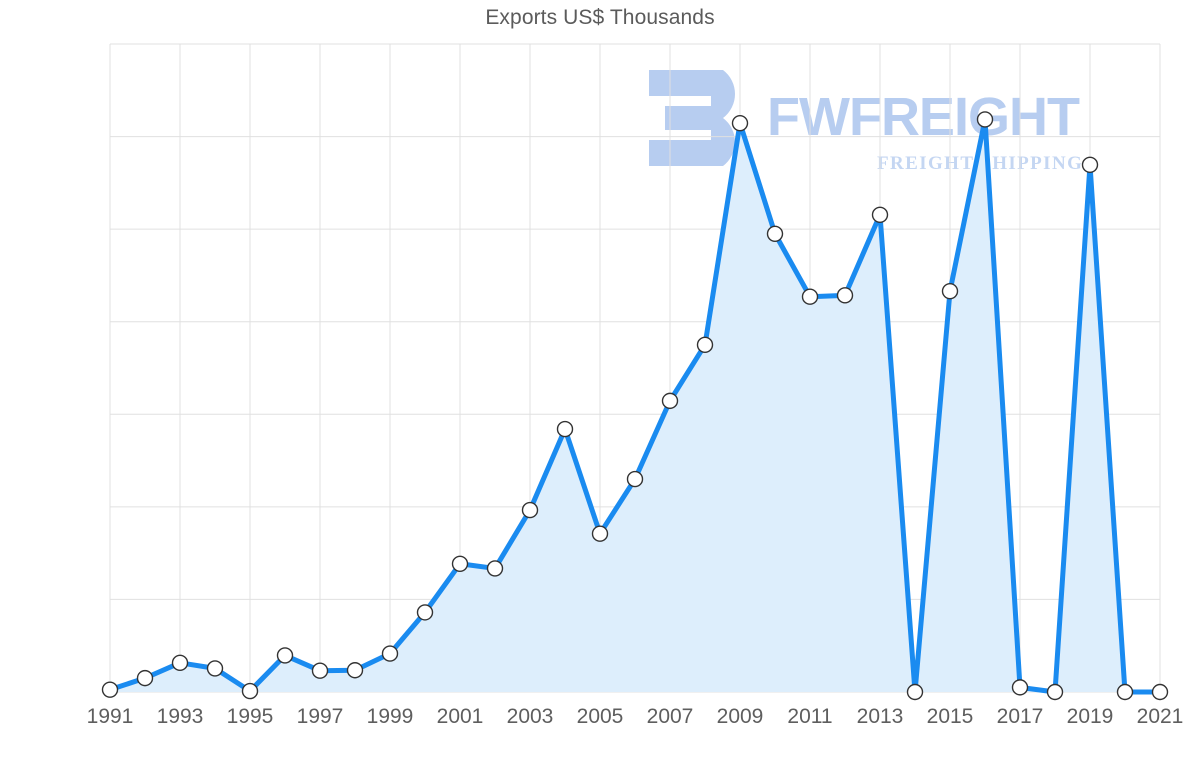  Describe the element at coordinates (810, 716) in the screenshot. I see `x-axis-tick-label: 2011` at that location.